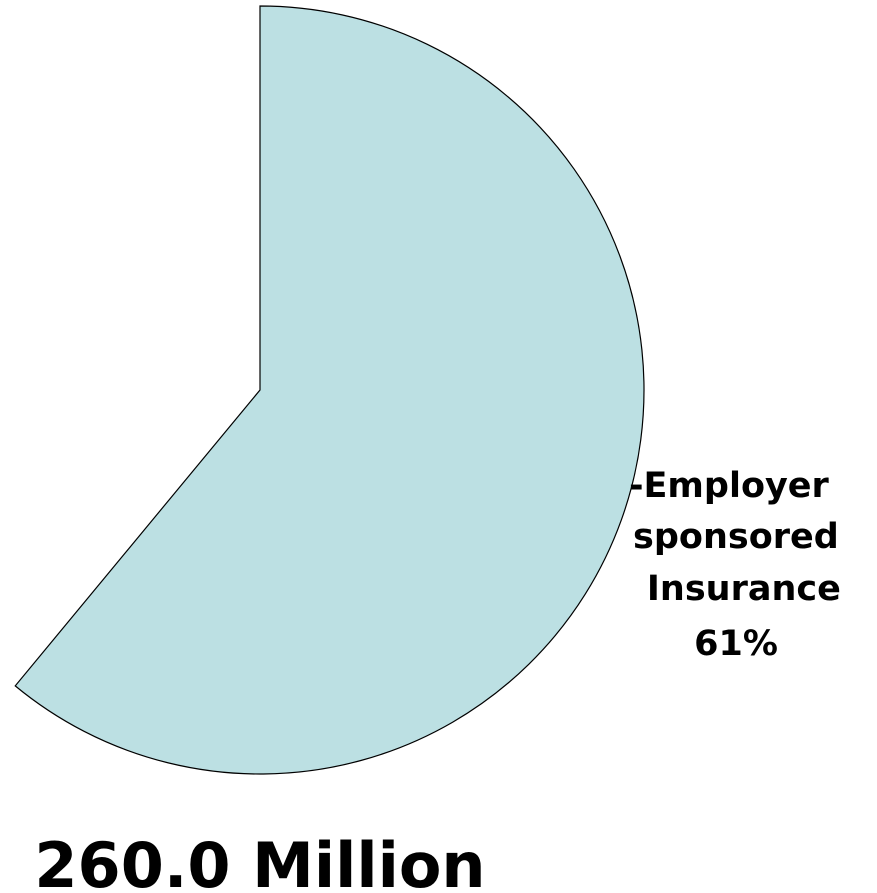  What do you see at coordinates (729, 486) in the screenshot?
I see `slice-label-line-1: -Employer` at bounding box center [729, 486].